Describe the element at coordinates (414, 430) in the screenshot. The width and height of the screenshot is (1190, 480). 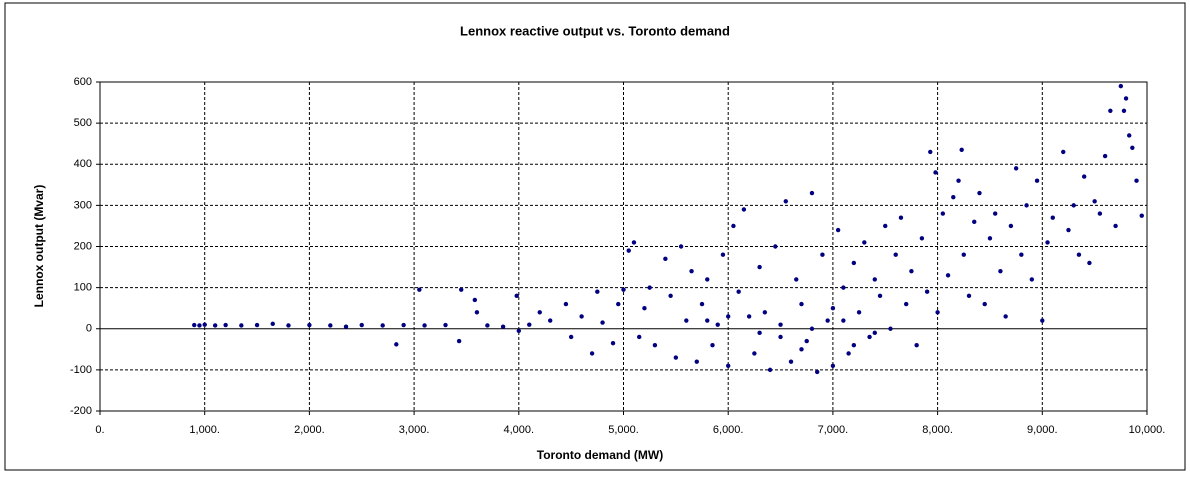
I see `x-tick-label: 3,000.` at that location.